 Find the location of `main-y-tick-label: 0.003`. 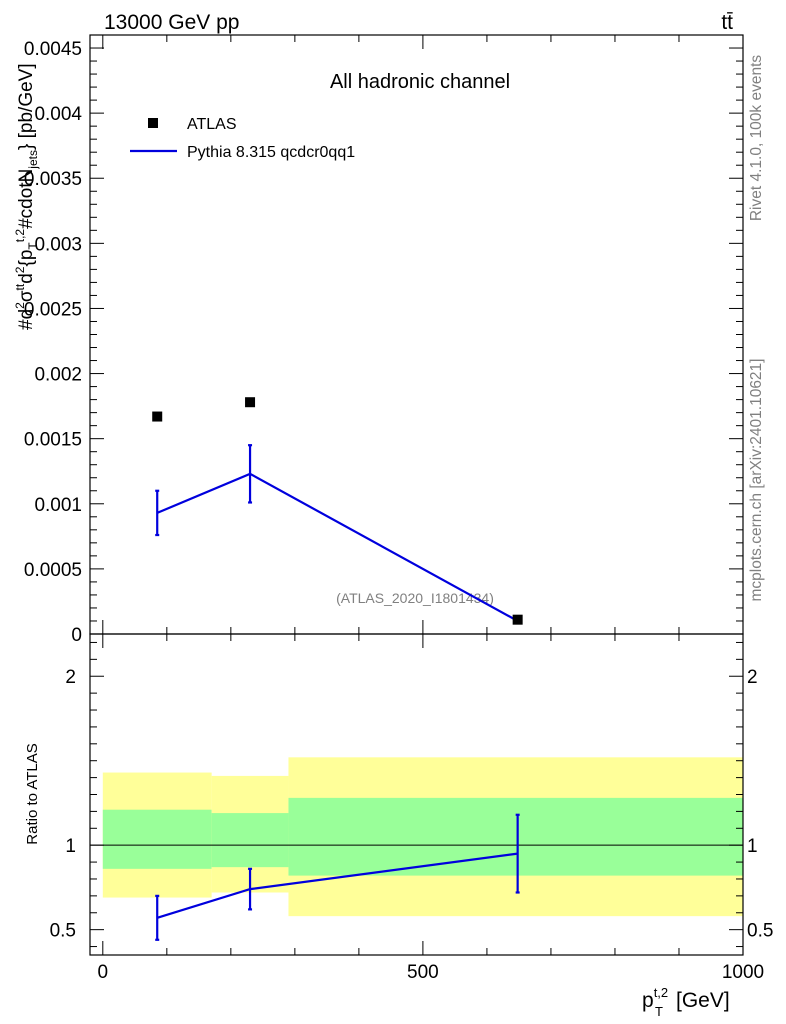

main-y-tick-label: 0.003 is located at coordinates (58, 244).